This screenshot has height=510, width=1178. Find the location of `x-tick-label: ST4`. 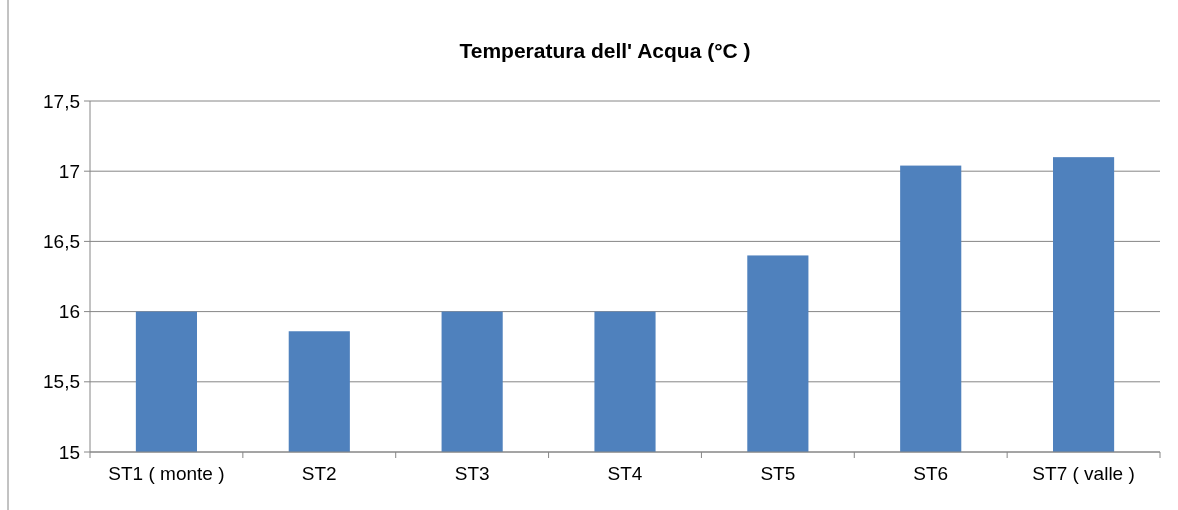

x-tick-label: ST4 is located at coordinates (625, 473).